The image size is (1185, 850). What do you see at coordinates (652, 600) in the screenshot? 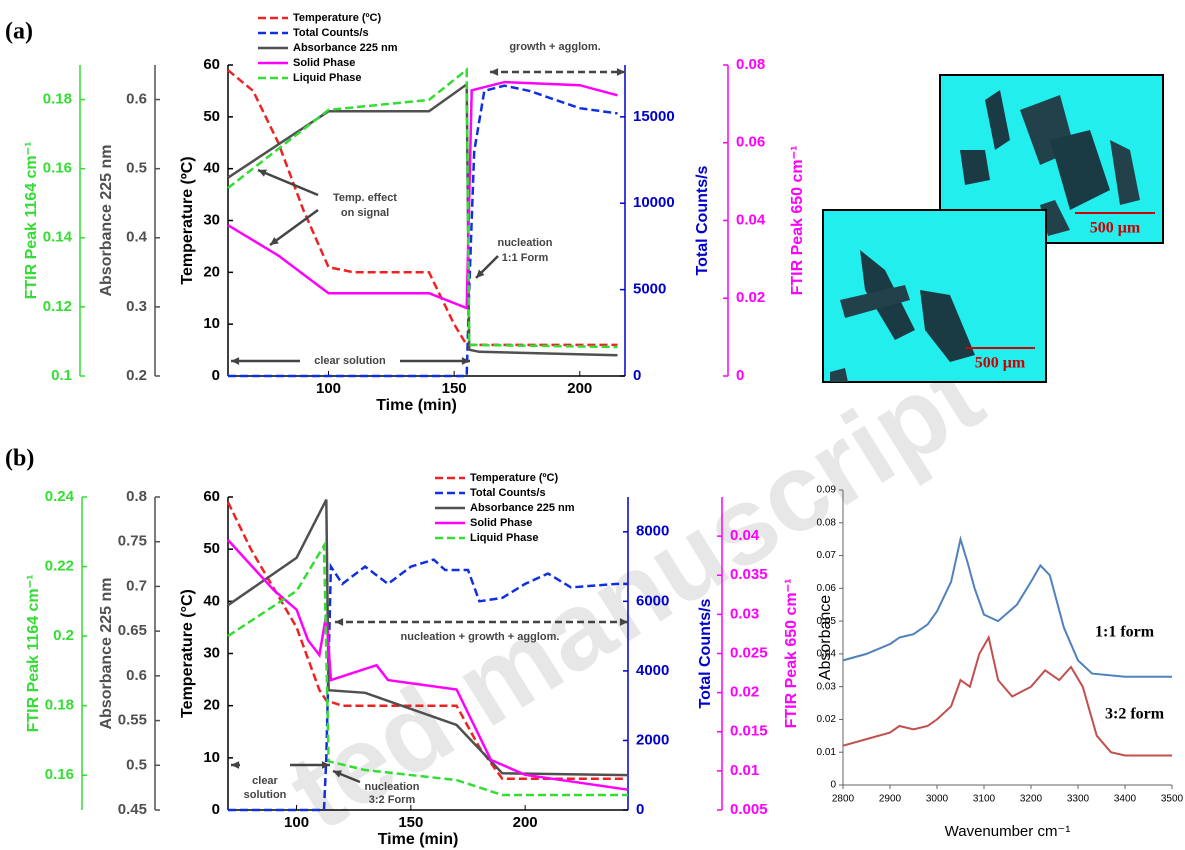
I see `y-tick-label: 6000` at bounding box center [652, 600].